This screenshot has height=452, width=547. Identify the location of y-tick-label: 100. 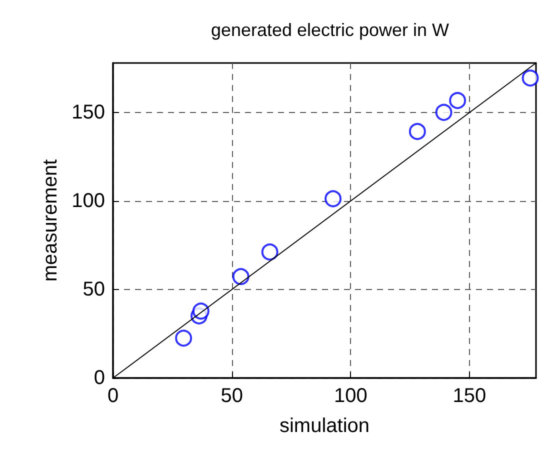
(88, 201).